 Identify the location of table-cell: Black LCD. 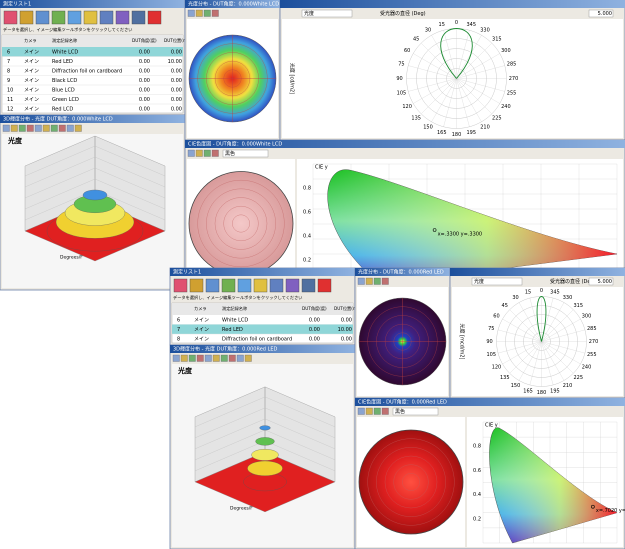
(64, 81).